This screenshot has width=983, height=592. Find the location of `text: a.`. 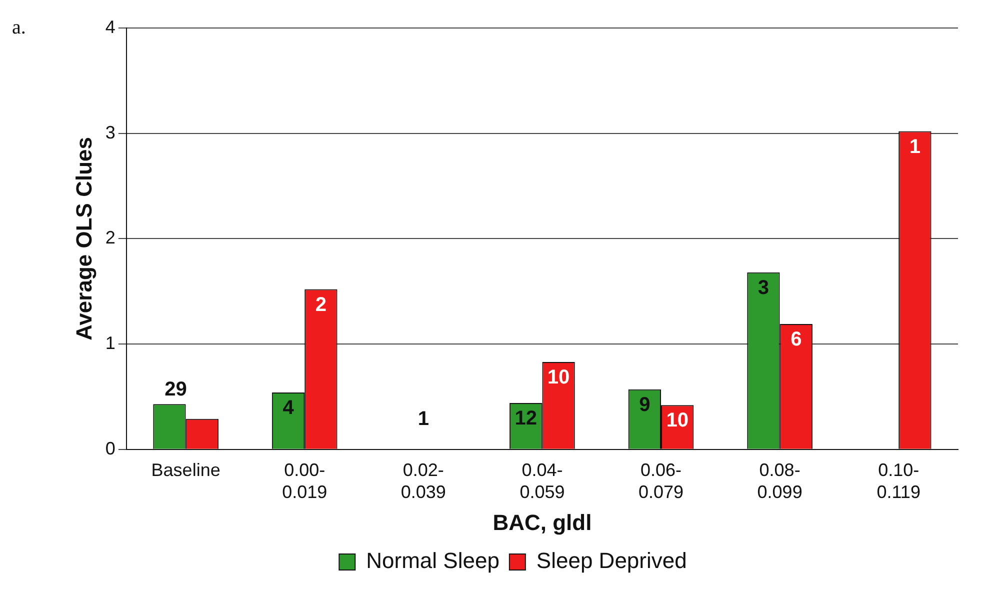

text: a. is located at coordinates (19, 27).